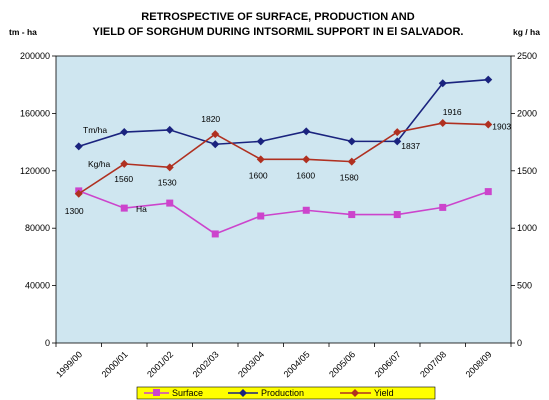 The image size is (549, 400). What do you see at coordinates (283, 113) in the screenshot?
I see `production-line` at bounding box center [283, 113].